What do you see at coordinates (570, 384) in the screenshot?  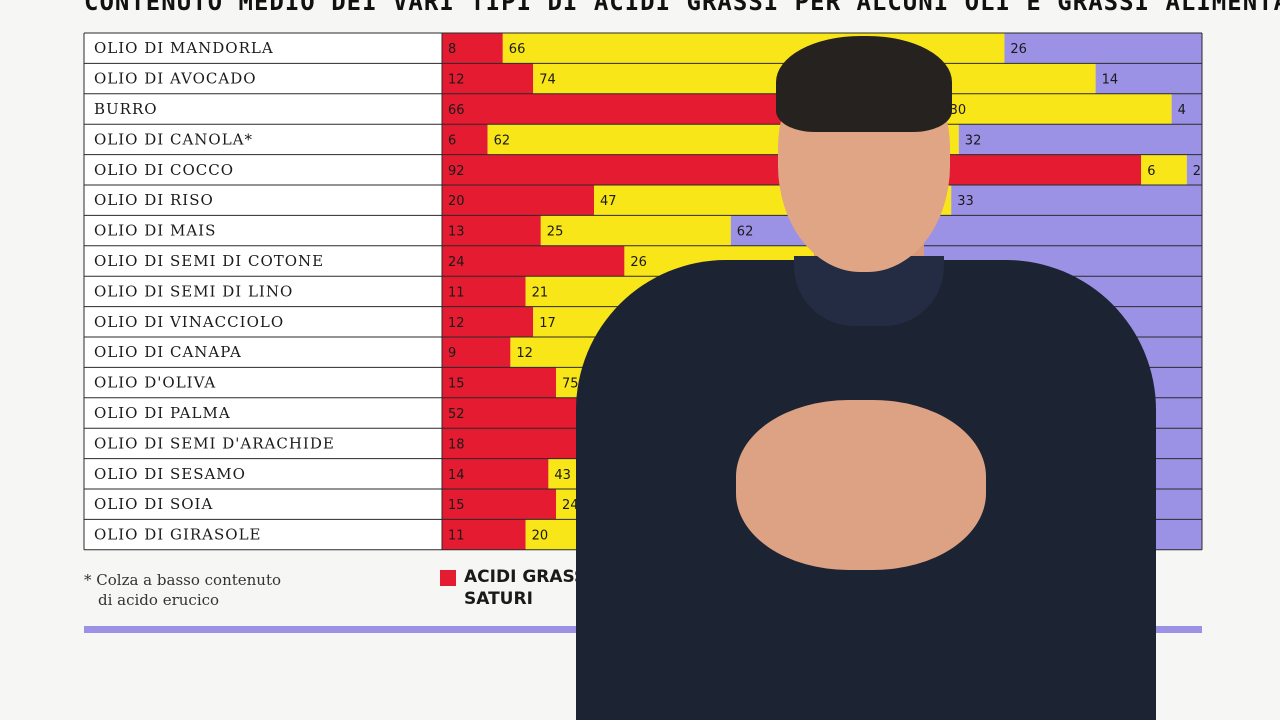 I see `data-label: 75` at bounding box center [570, 384].